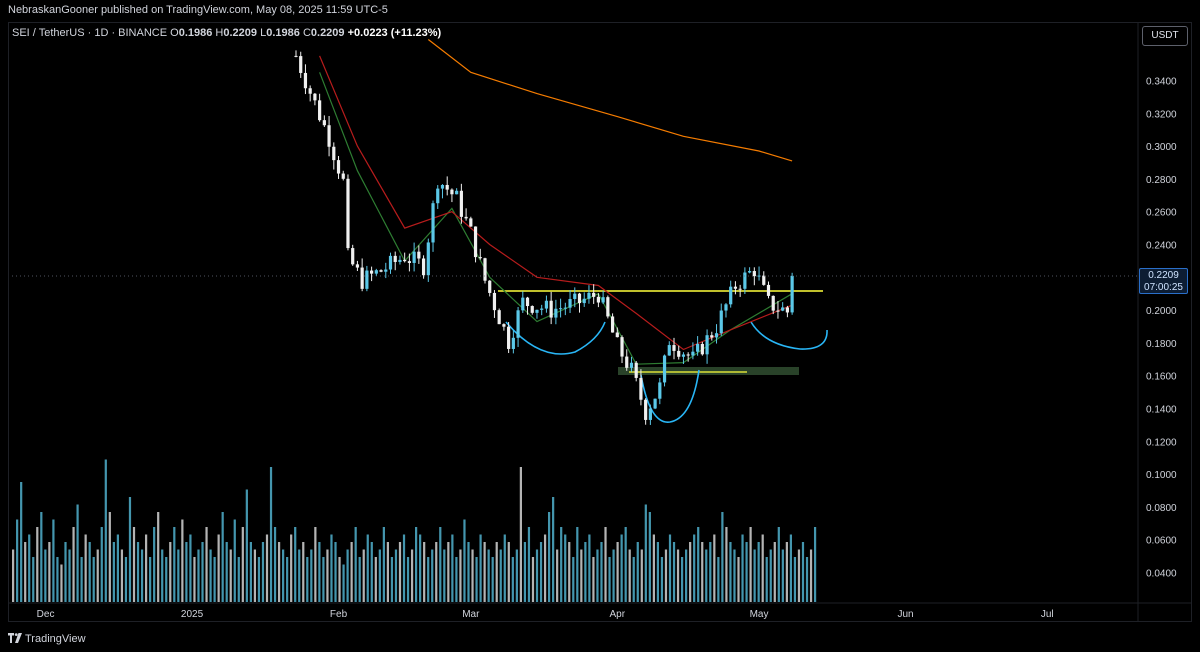 The height and width of the screenshot is (652, 1200). Describe the element at coordinates (1165, 36) in the screenshot. I see `currency-button: USDT` at that location.